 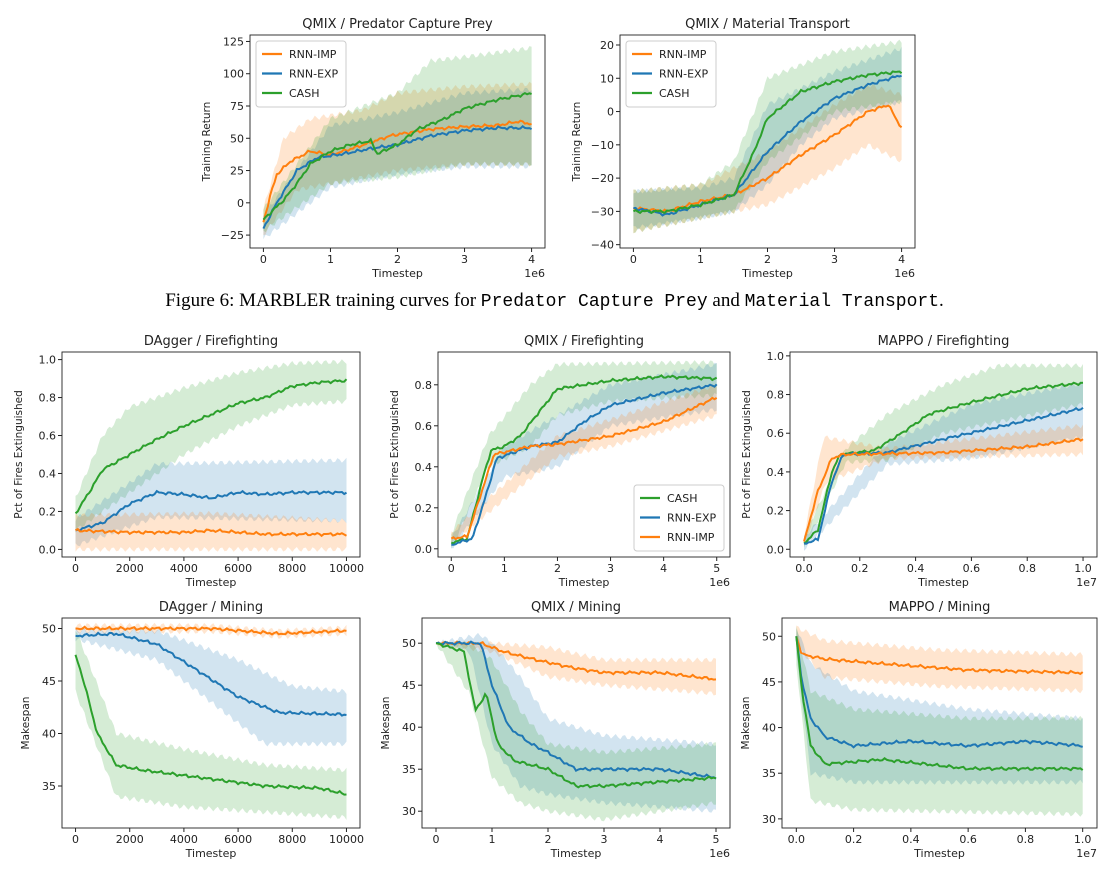 What do you see at coordinates (577, 142) in the screenshot?
I see `y-axis-label: Training Return` at bounding box center [577, 142].